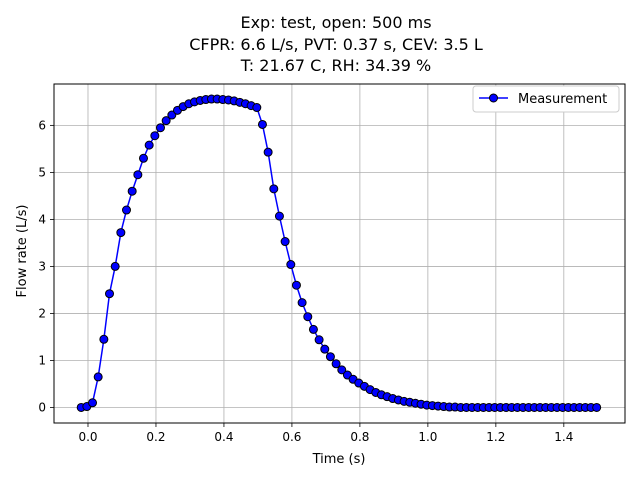 The height and width of the screenshot is (484, 640). What do you see at coordinates (335, 65) in the screenshot?
I see `title-line-3: T: 21.67 C, RH: 34.39 %` at bounding box center [335, 65].